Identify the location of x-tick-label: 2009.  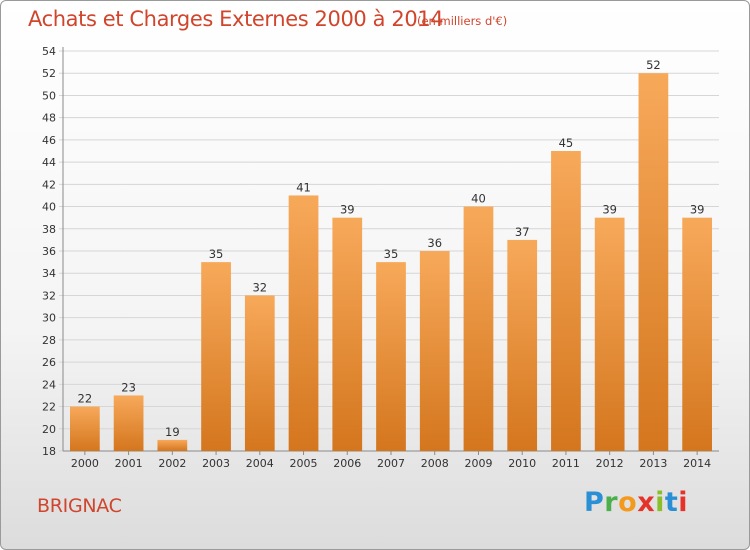
(478, 463).